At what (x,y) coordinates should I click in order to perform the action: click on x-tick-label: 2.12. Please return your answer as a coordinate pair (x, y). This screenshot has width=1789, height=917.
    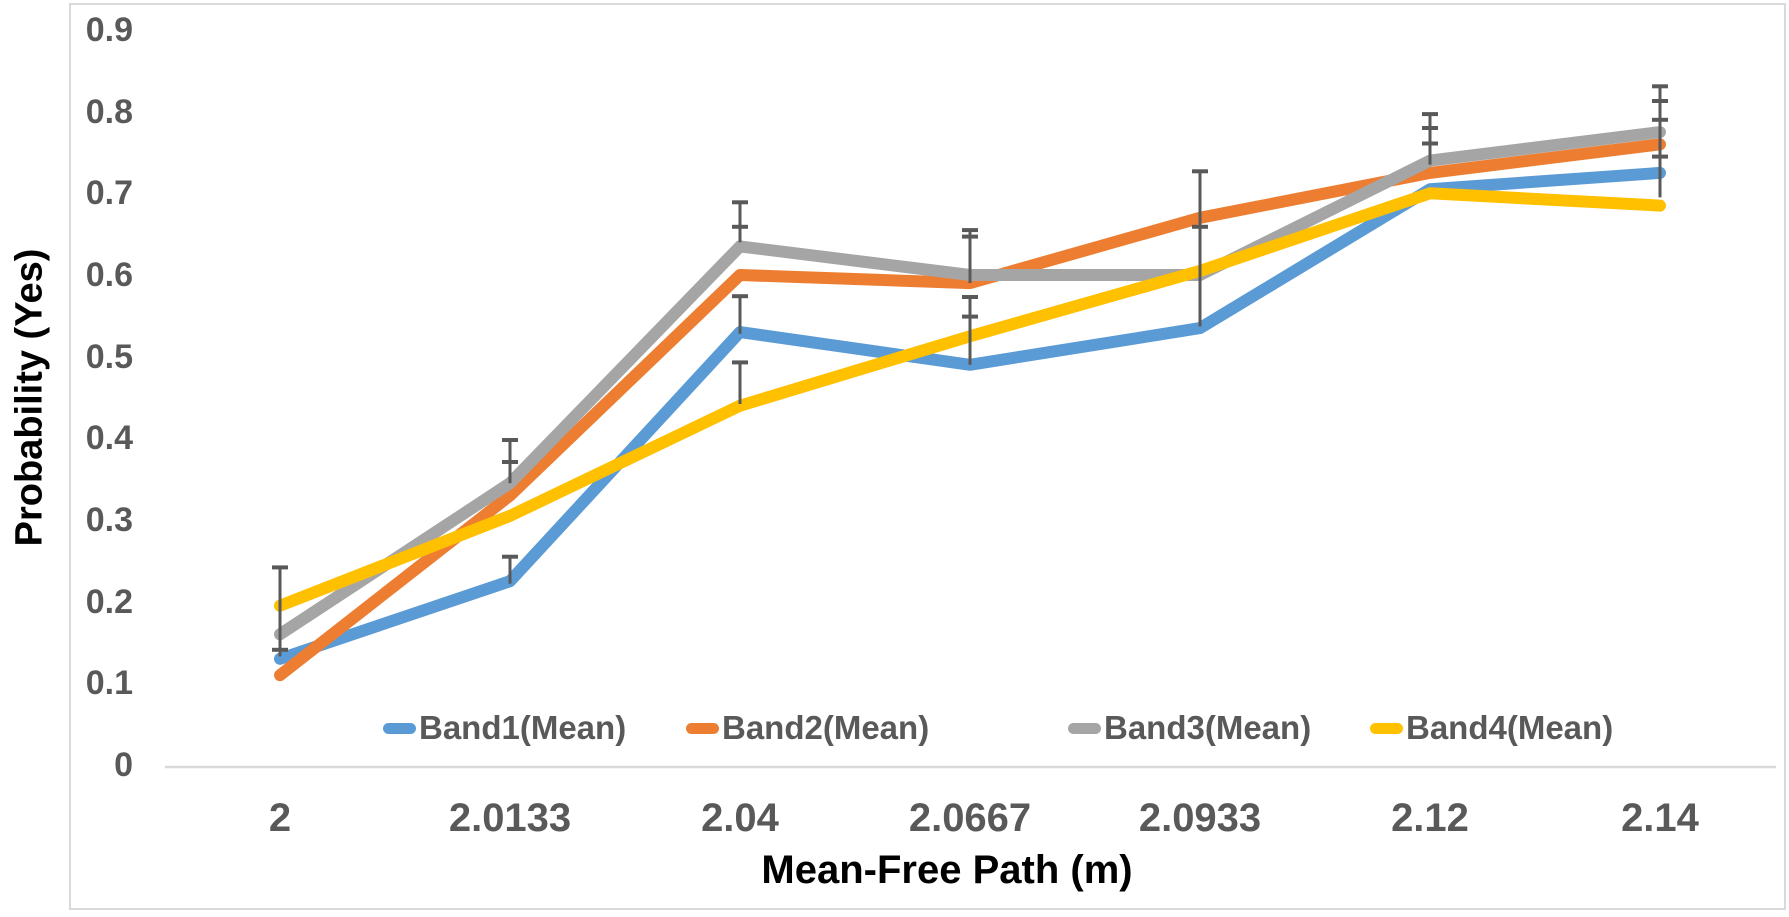
    Looking at the image, I should click on (1430, 818).